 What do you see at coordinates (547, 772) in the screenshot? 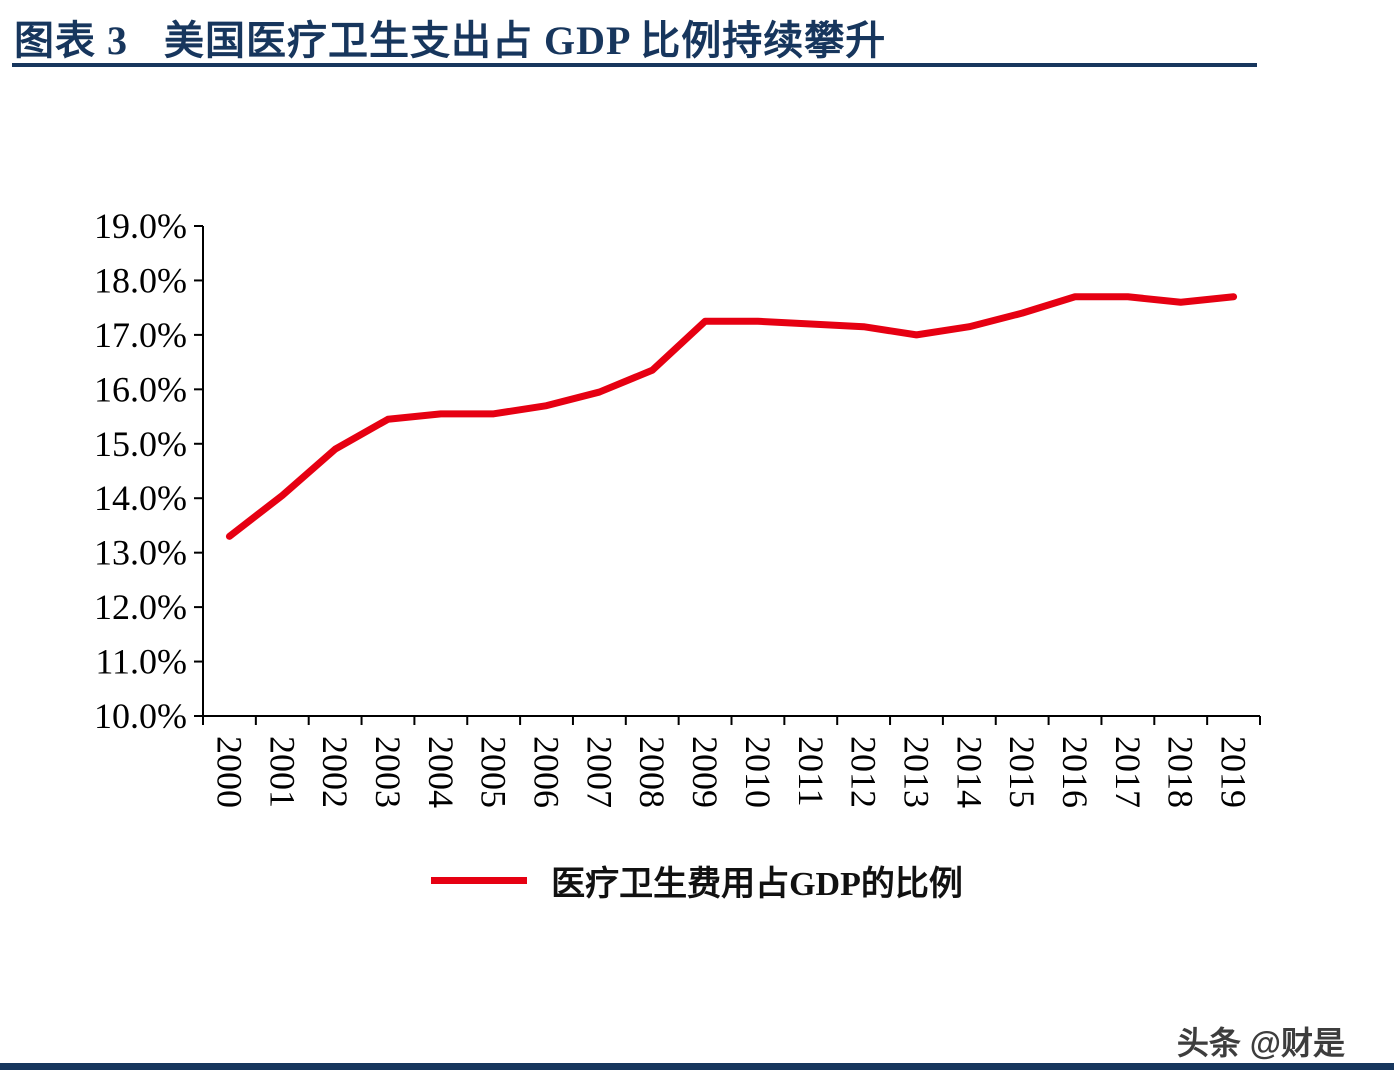
I see `x-tick-label: 2006` at bounding box center [547, 772].